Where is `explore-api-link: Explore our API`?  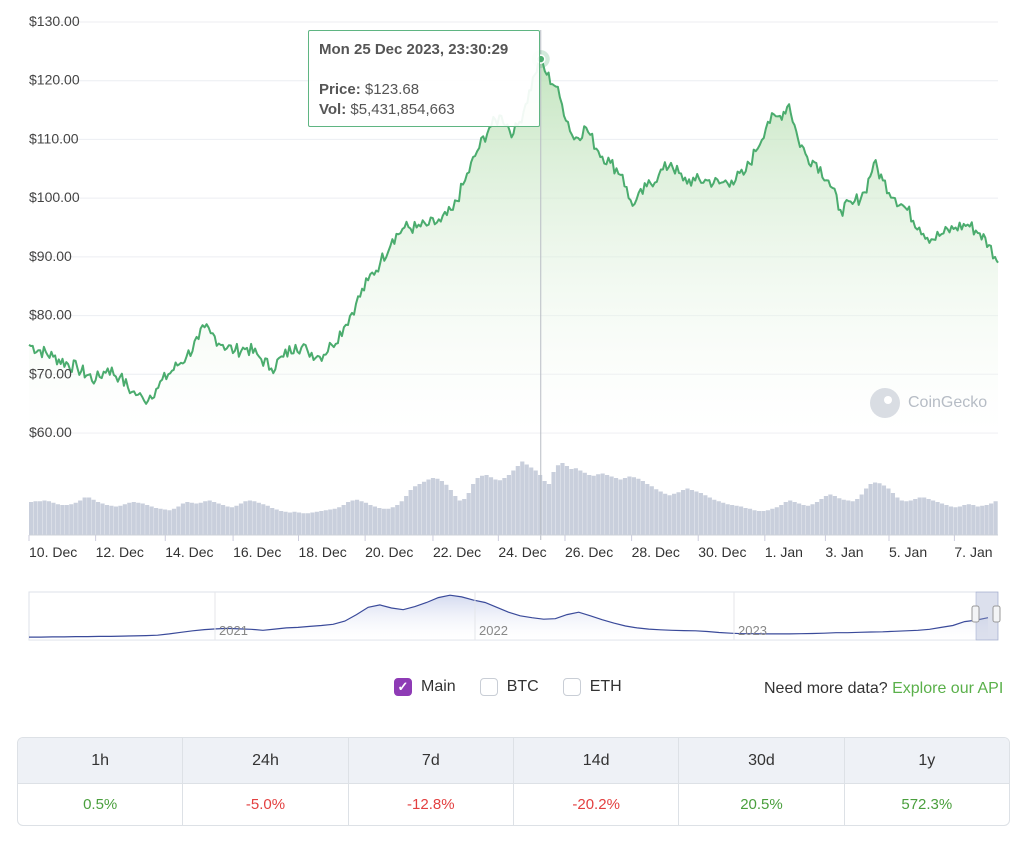 explore-api-link: Explore our API is located at coordinates (948, 688).